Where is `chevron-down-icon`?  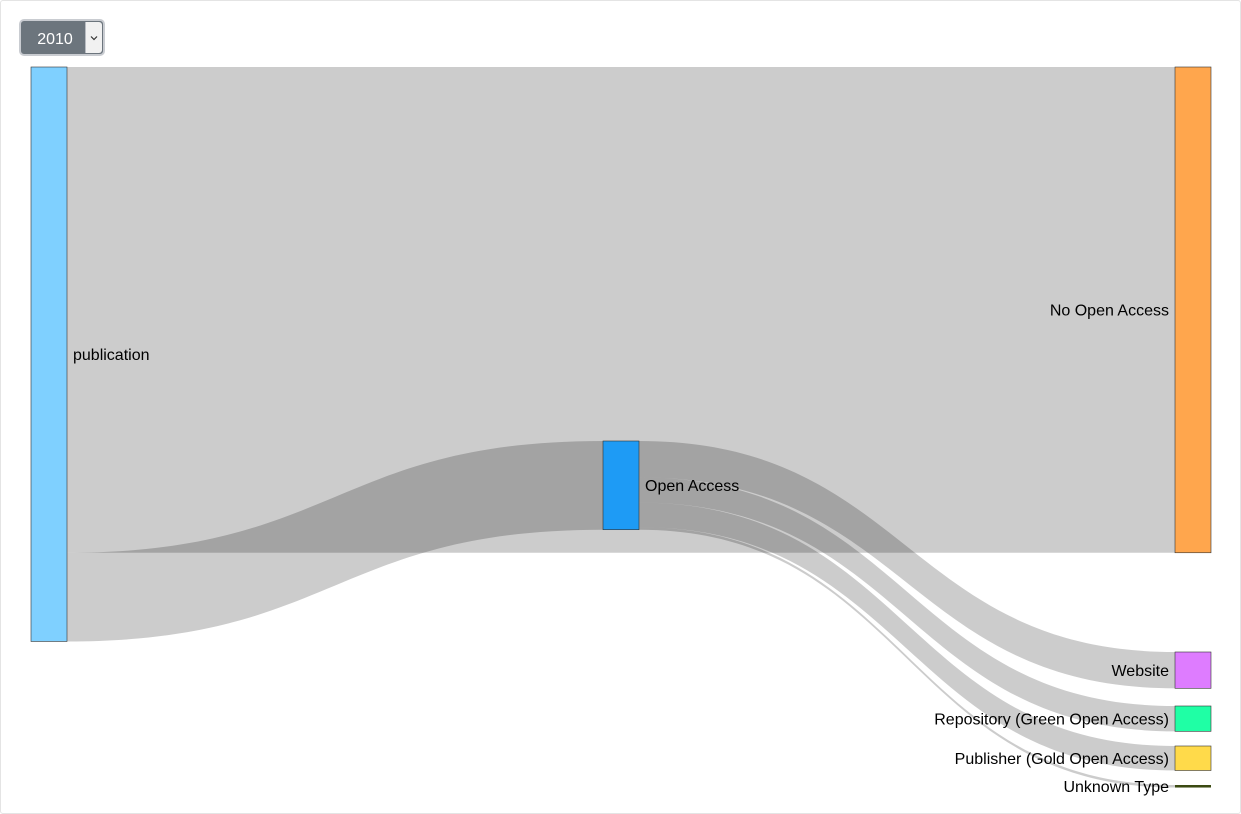 chevron-down-icon is located at coordinates (93, 37).